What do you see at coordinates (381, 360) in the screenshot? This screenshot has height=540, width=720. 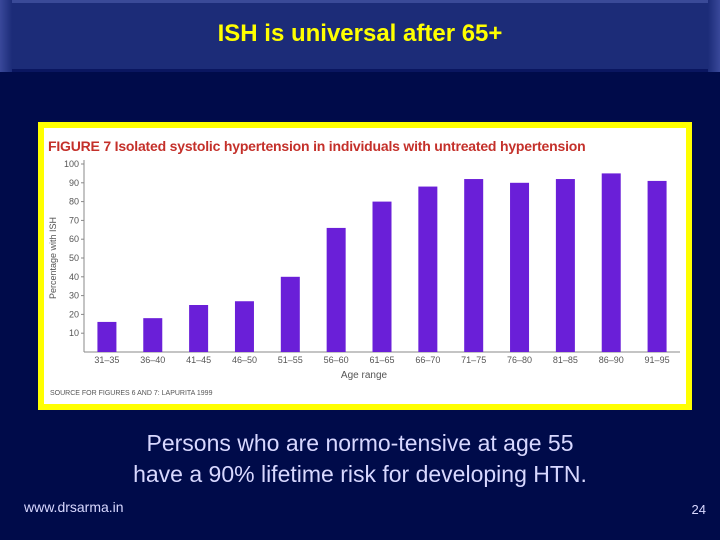 I see `x-tick-label: 61–65` at bounding box center [381, 360].